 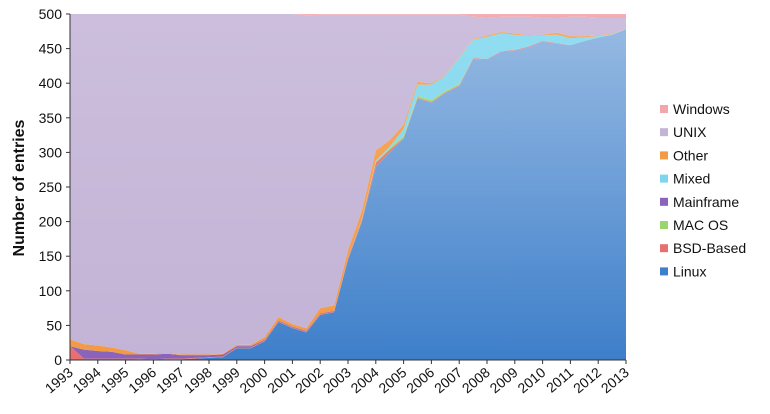 I want to click on x-tick-label: 2004, so click(x=365, y=380).